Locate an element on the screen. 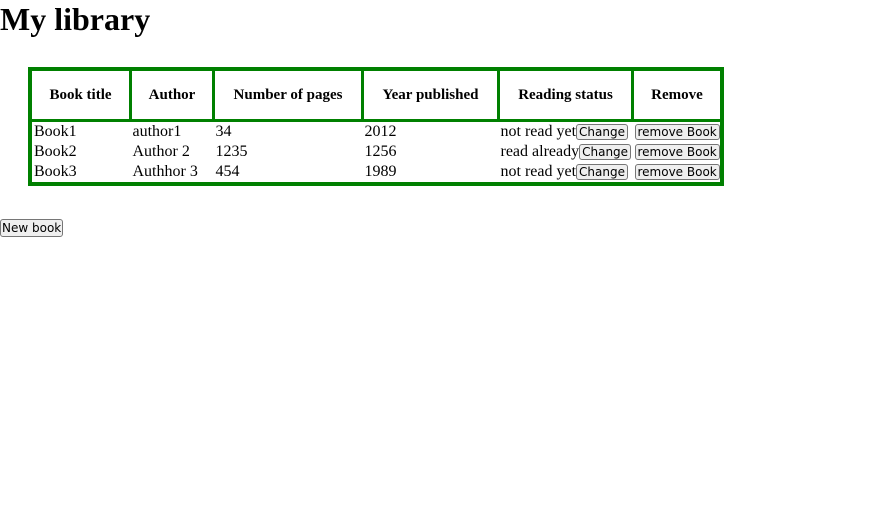 The width and height of the screenshot is (885, 508). year-cell: 1256 is located at coordinates (380, 151).